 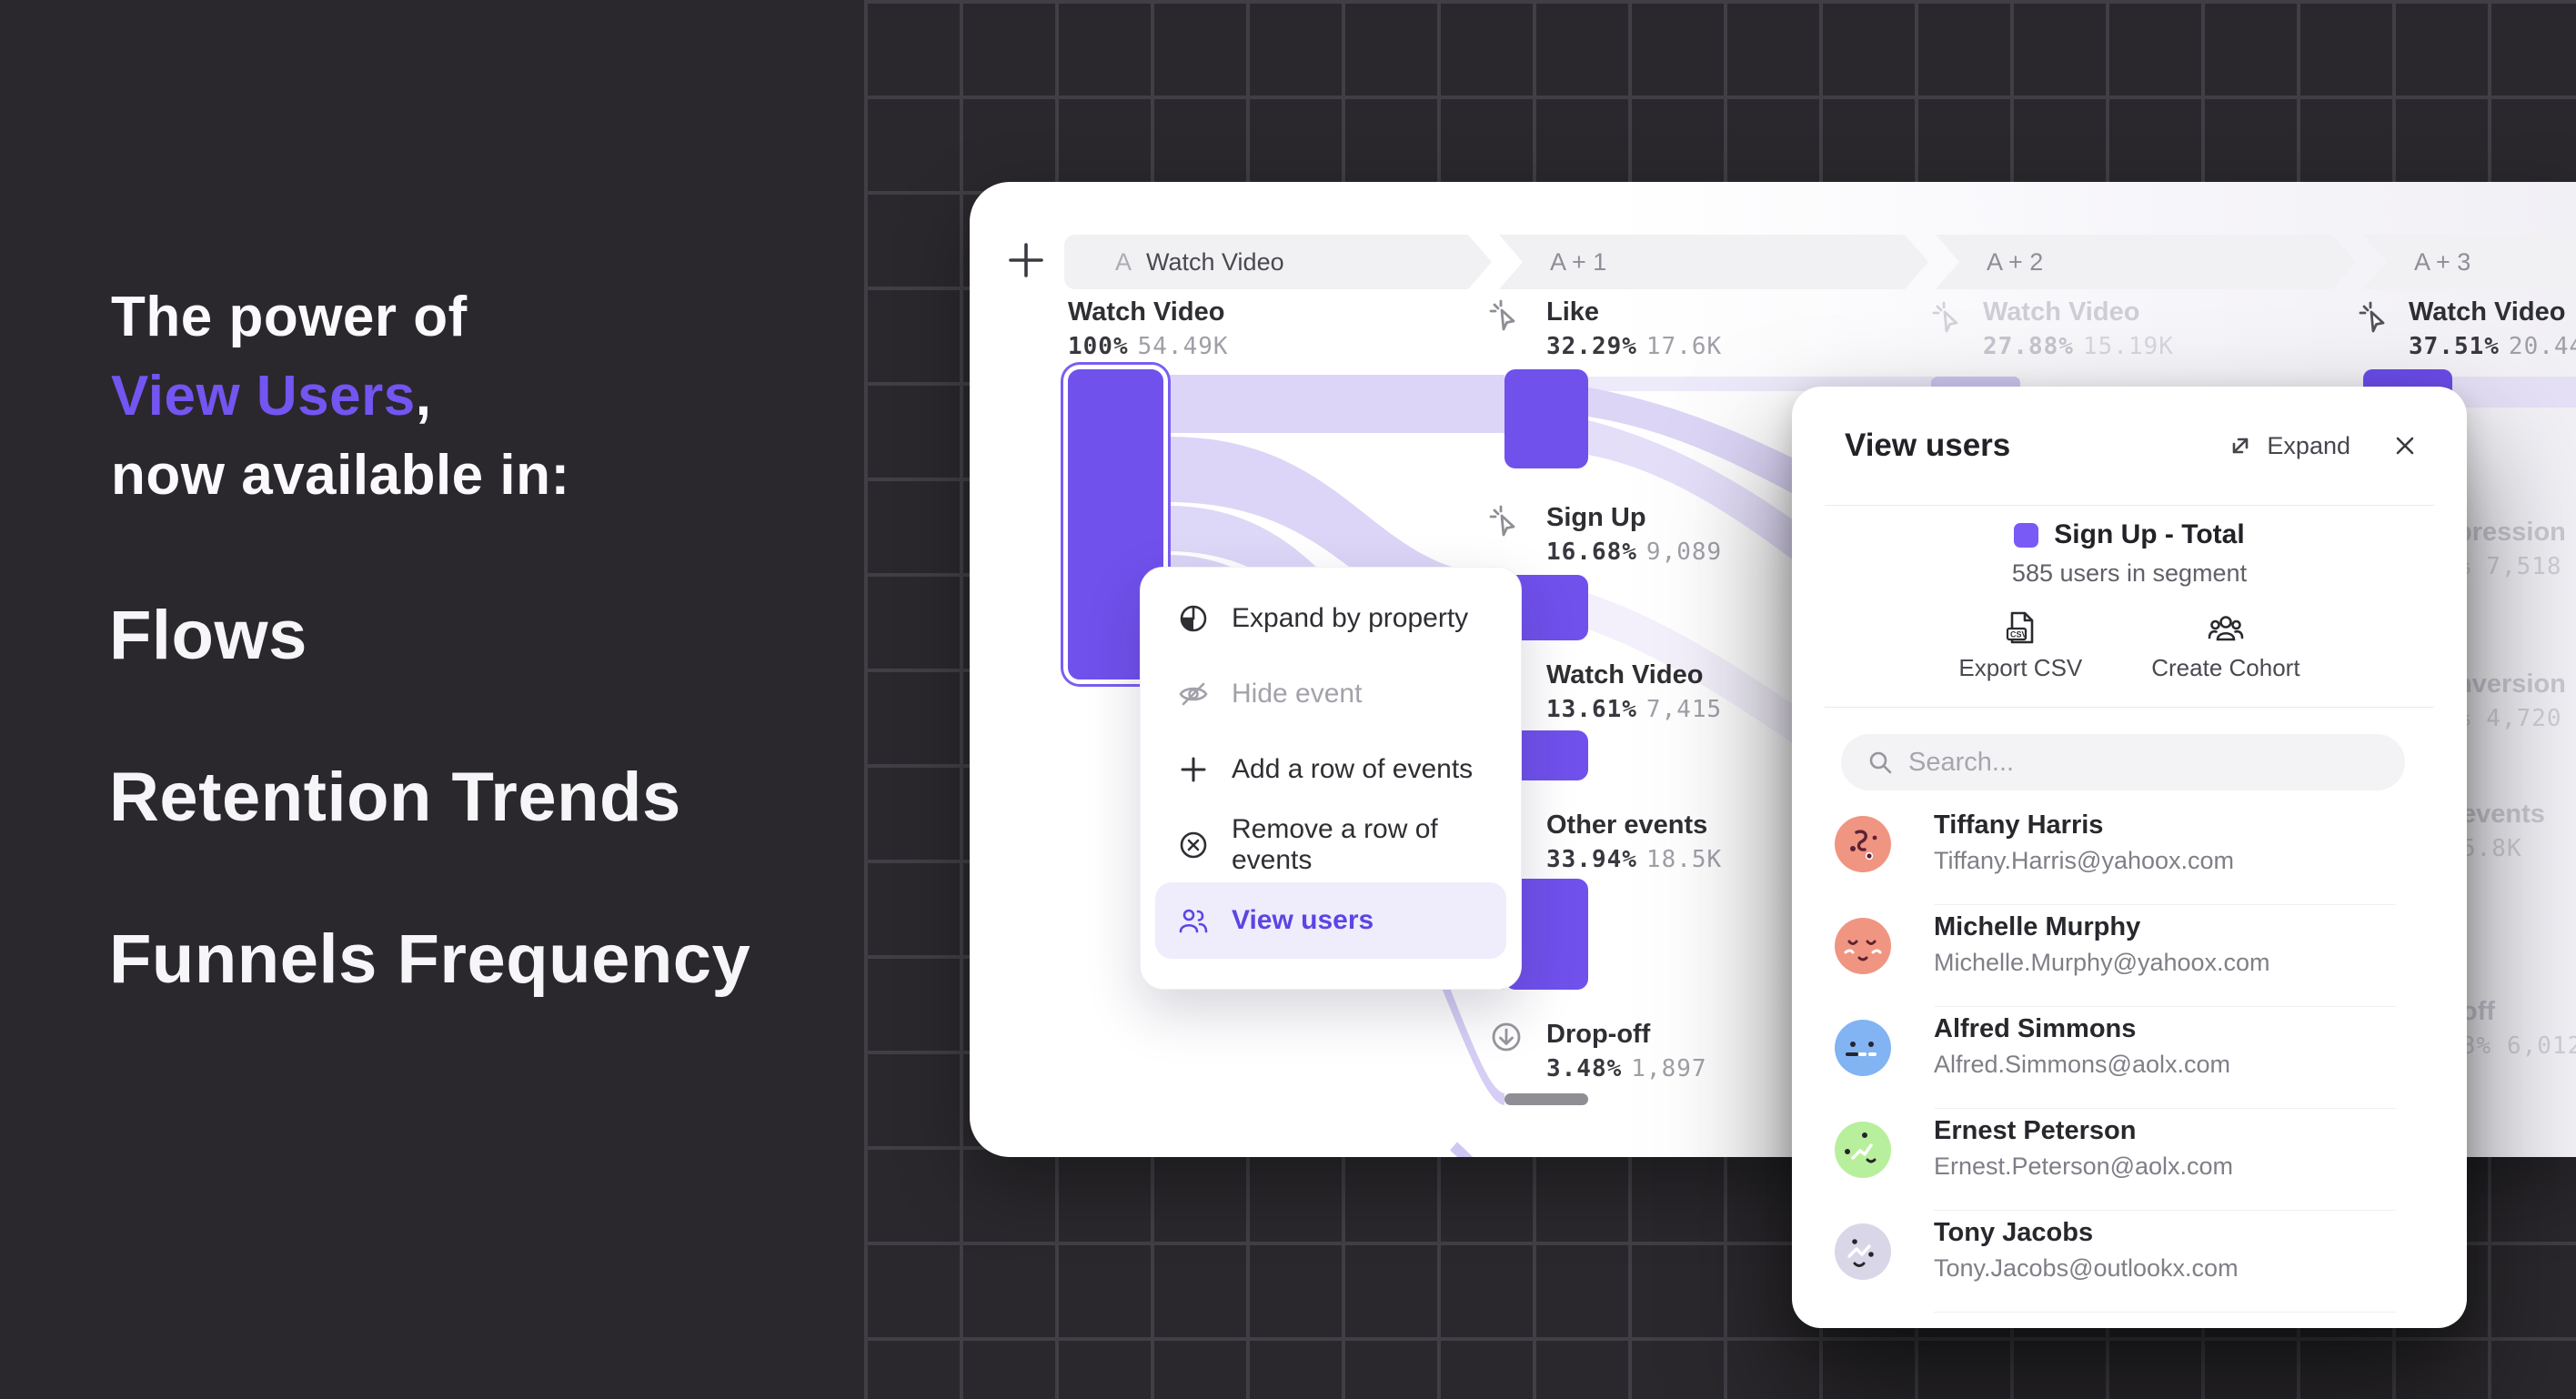 What do you see at coordinates (1331, 618) in the screenshot?
I see `menu-item-expand-by-property: Expand by property` at bounding box center [1331, 618].